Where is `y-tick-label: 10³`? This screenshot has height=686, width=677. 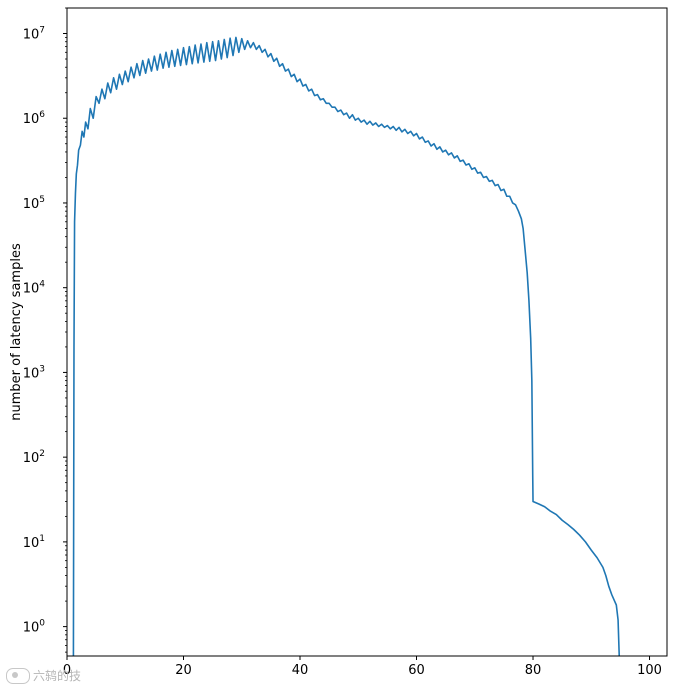 y-tick-label: 10³ is located at coordinates (34, 372).